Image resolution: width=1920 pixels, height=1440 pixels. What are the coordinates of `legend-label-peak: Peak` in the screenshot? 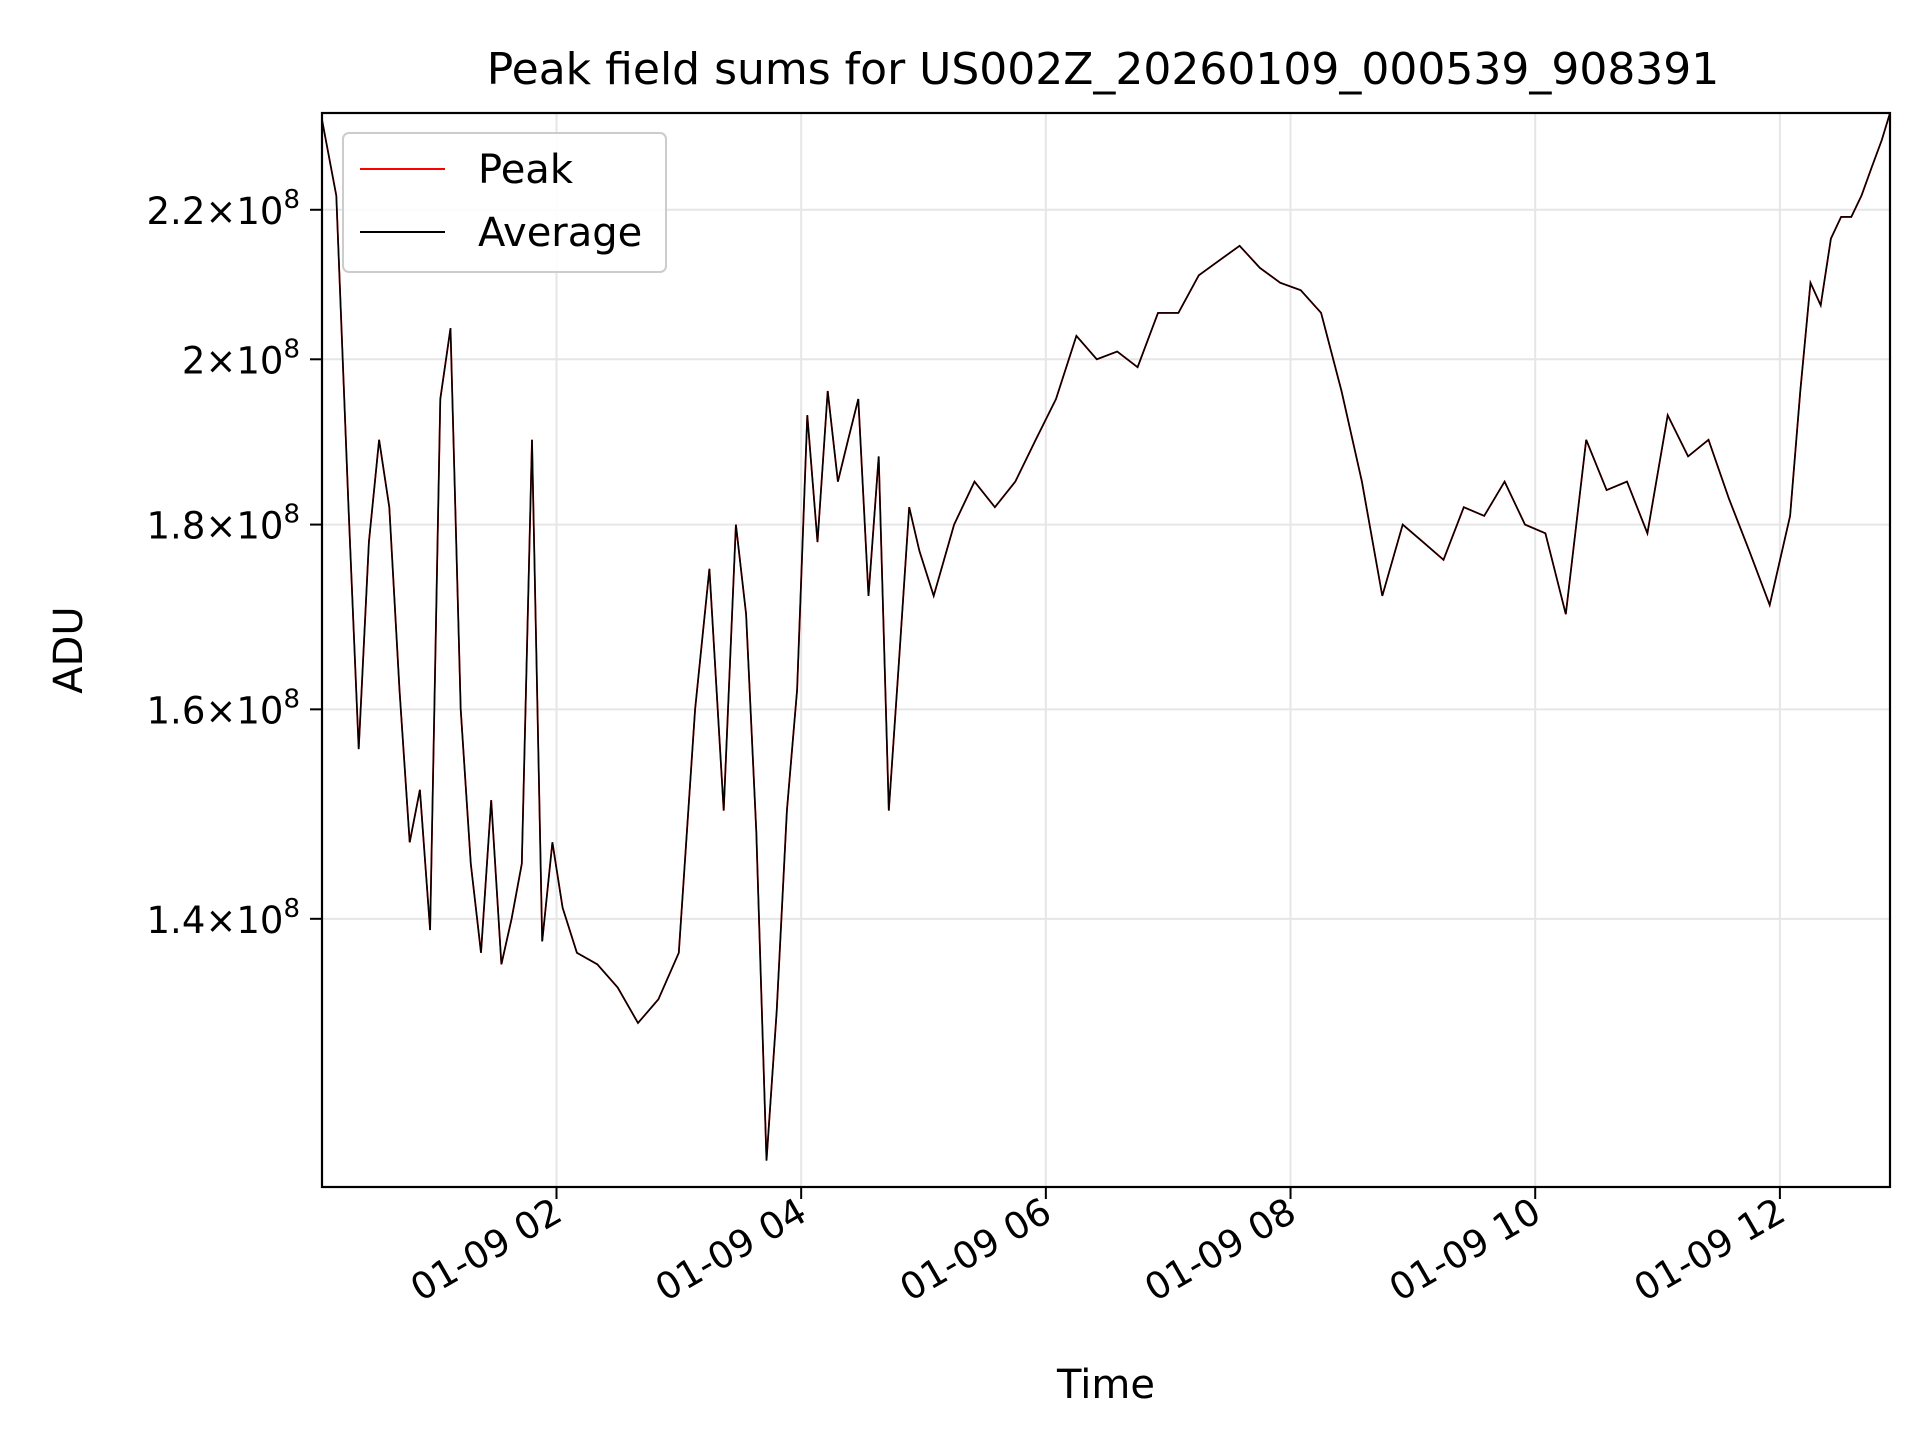 It's located at (526, 170).